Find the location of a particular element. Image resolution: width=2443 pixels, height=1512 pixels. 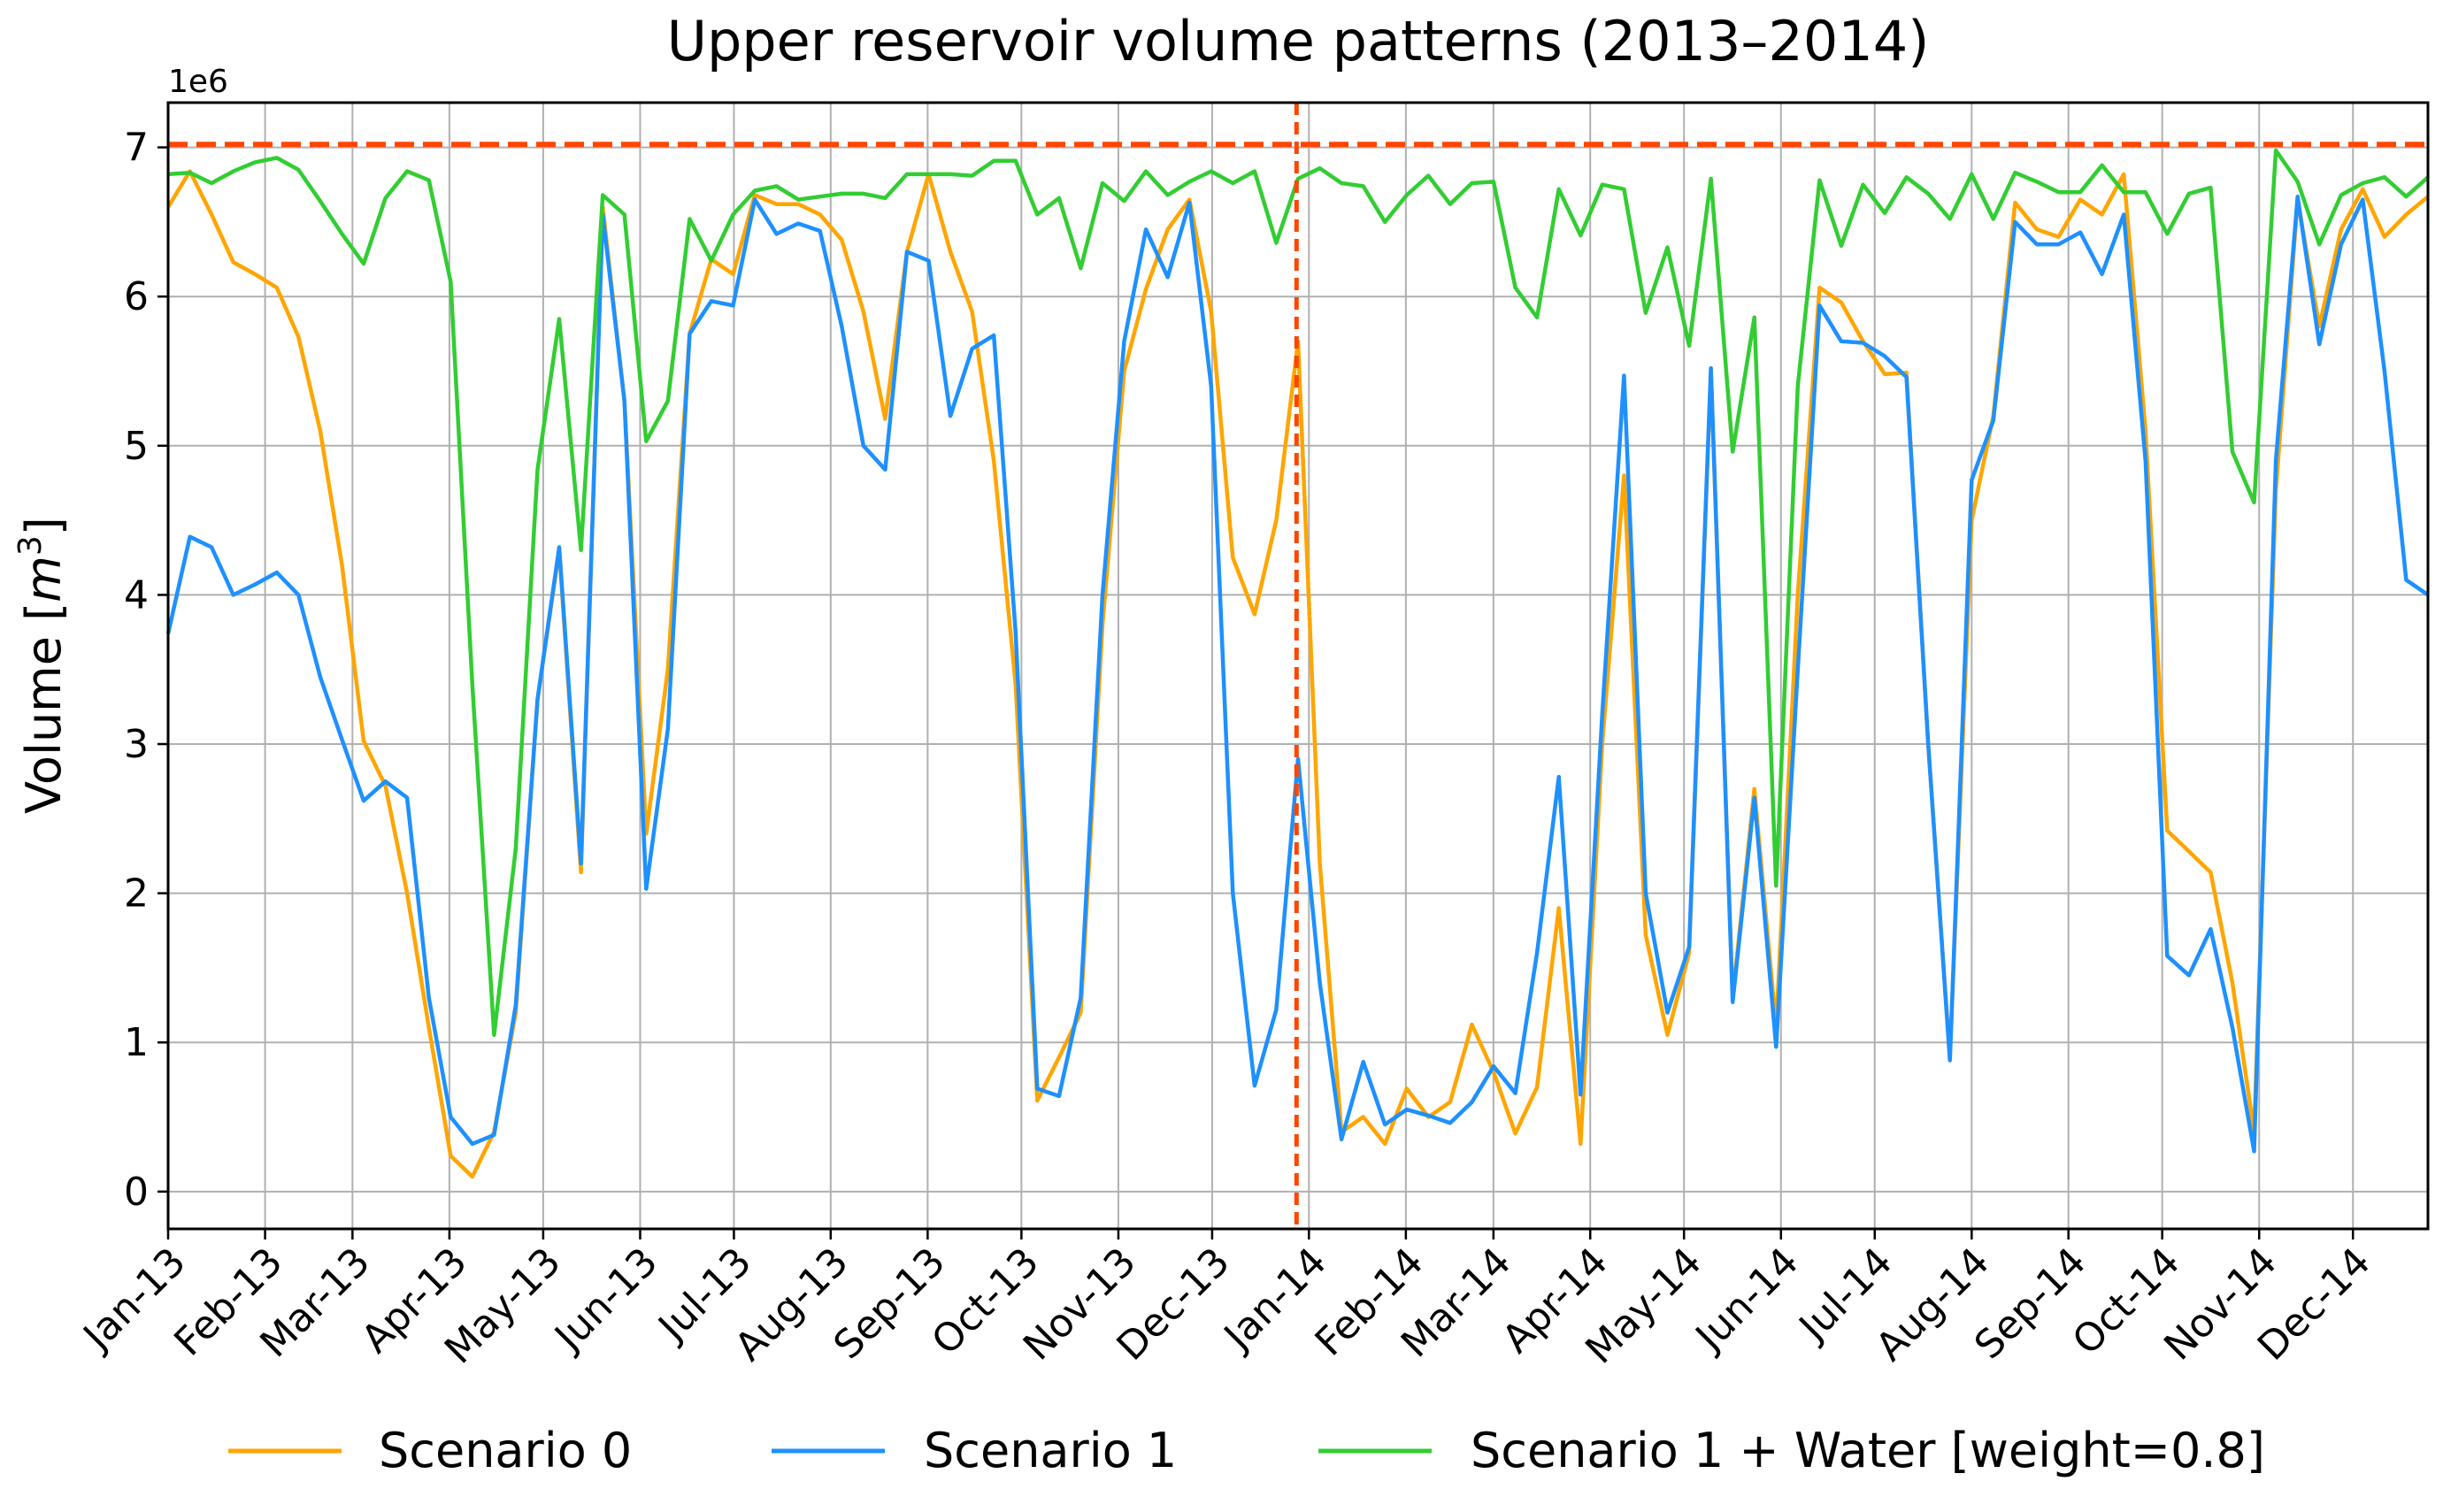

y-tick-label: 1 is located at coordinates (136, 1042).